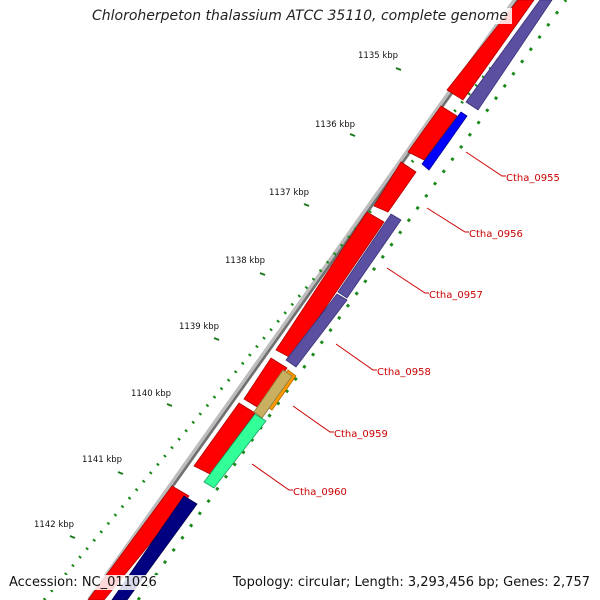 The width and height of the screenshot is (600, 600). I want to click on kbp-tick-label: 1142 kbp, so click(54, 525).